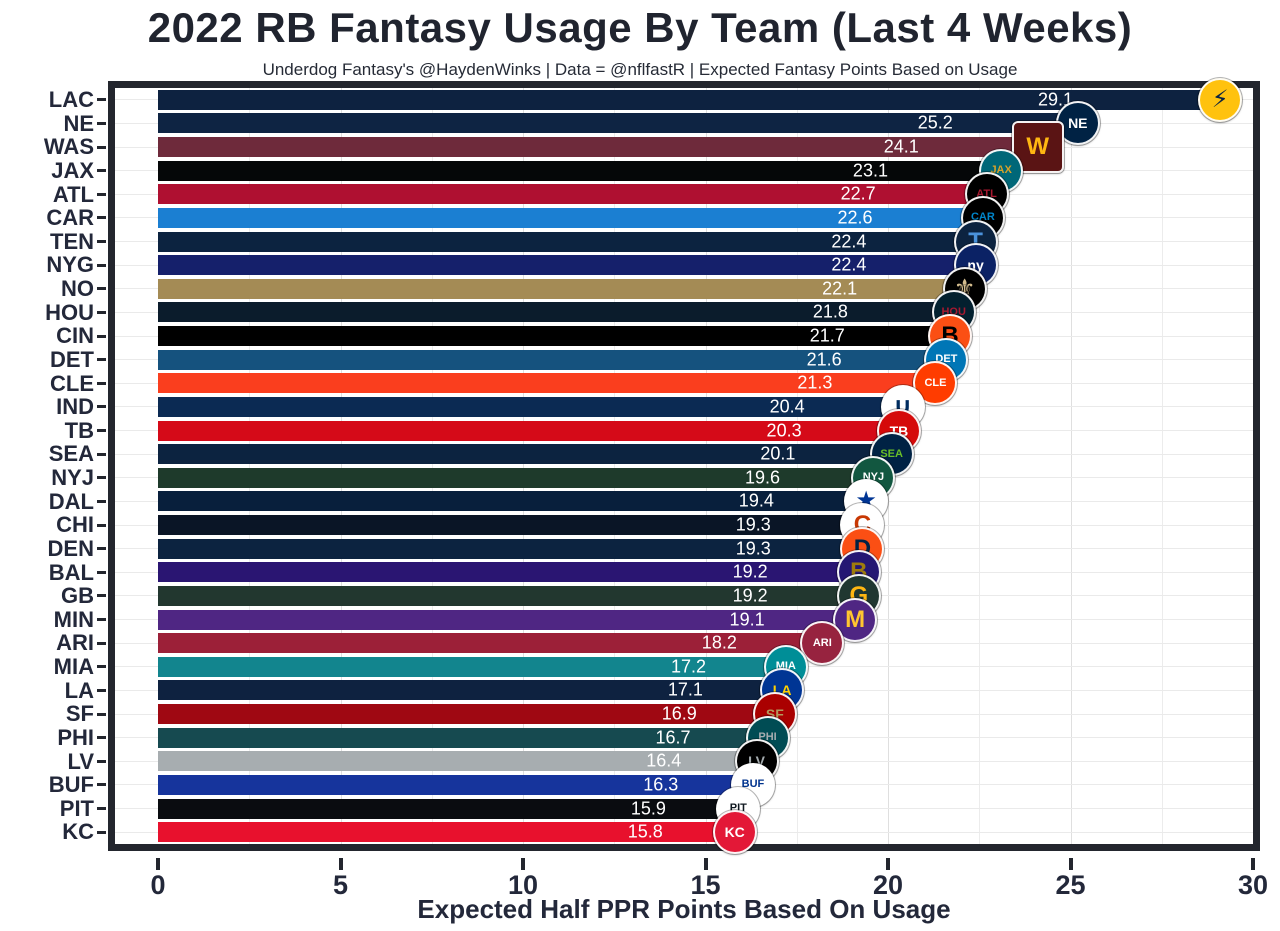 The width and height of the screenshot is (1280, 931). What do you see at coordinates (688, 883) in the screenshot?
I see `x-axis: 0 5 10 15 20 25 30` at bounding box center [688, 883].